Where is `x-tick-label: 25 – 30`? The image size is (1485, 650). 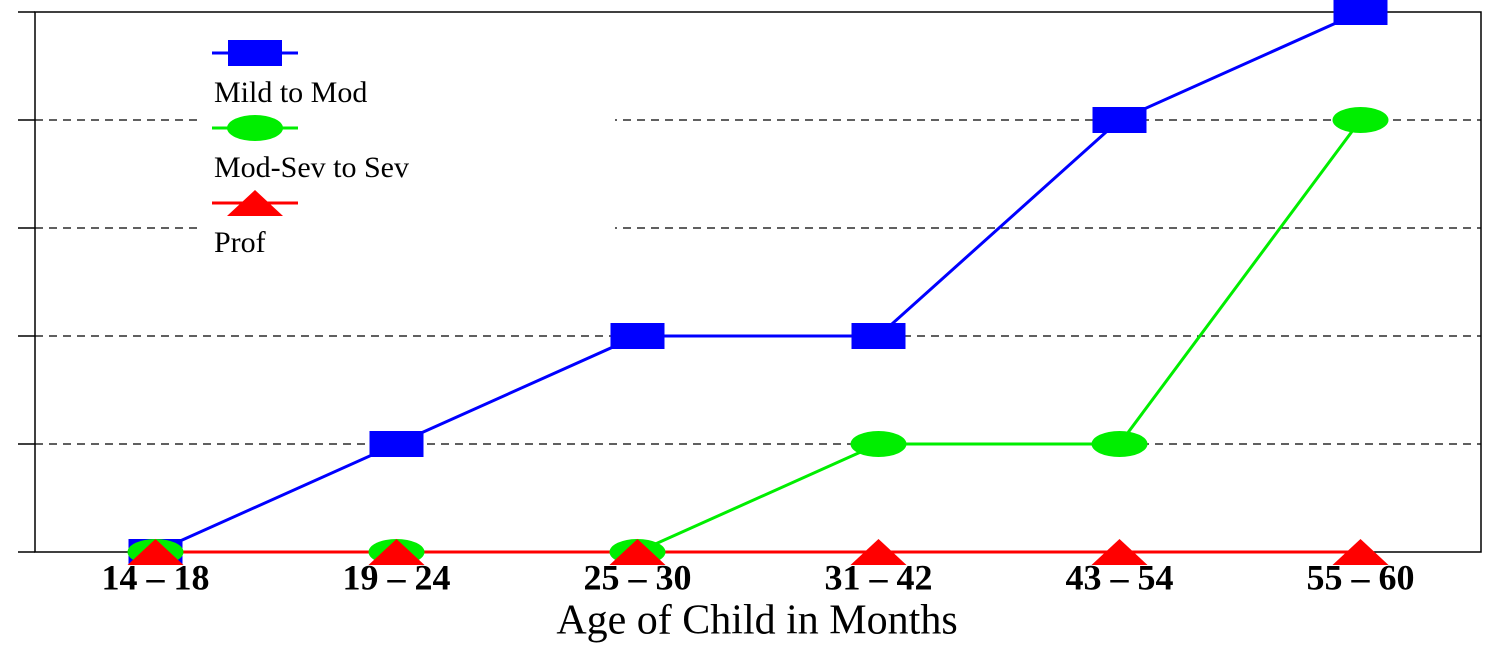
x-tick-label: 25 – 30 is located at coordinates (638, 577).